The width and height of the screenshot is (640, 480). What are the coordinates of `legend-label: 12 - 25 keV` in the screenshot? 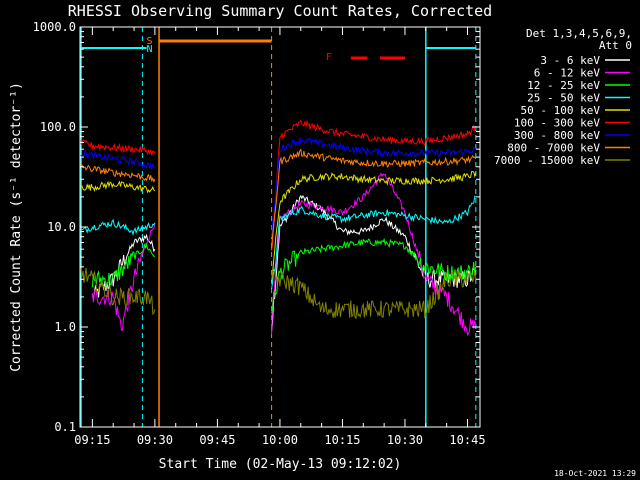 It's located at (563, 85).